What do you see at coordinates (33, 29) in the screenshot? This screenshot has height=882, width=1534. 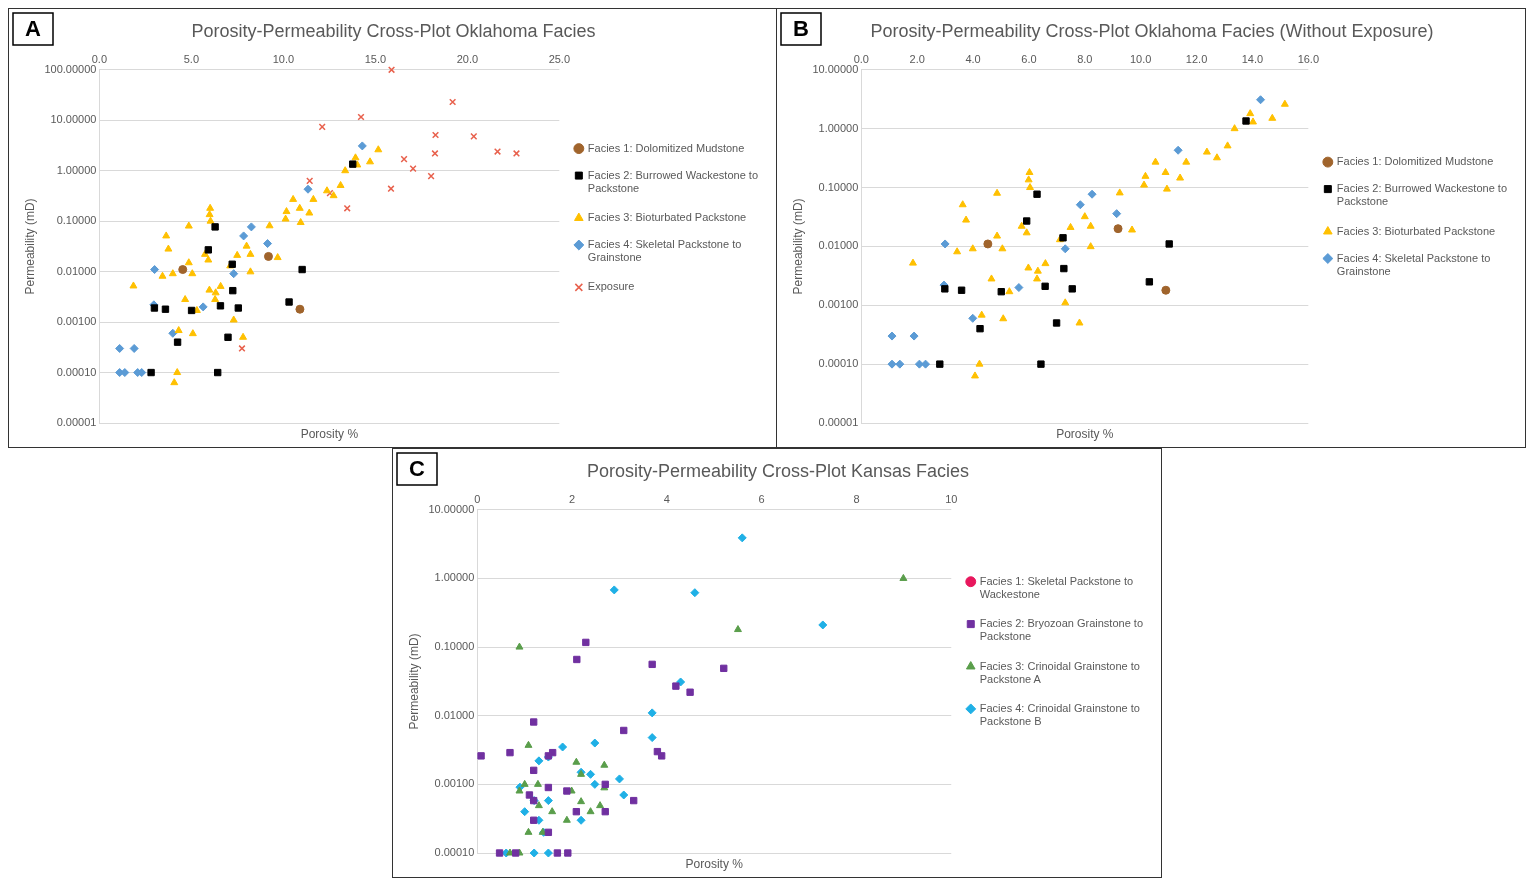 I see `text: A` at bounding box center [33, 29].